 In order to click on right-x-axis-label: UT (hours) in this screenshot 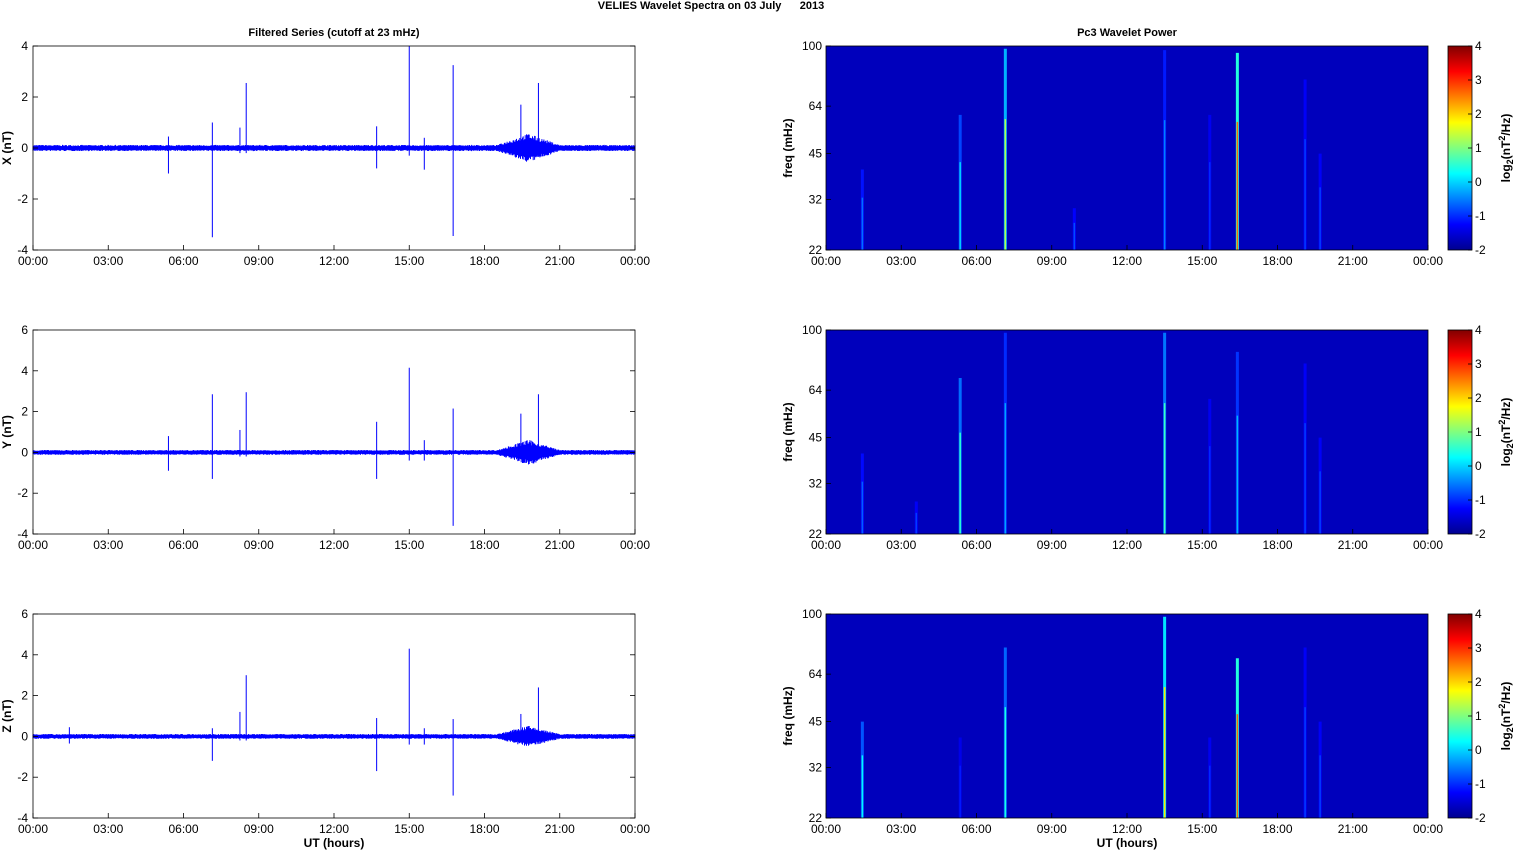, I will do `click(1127, 843)`.